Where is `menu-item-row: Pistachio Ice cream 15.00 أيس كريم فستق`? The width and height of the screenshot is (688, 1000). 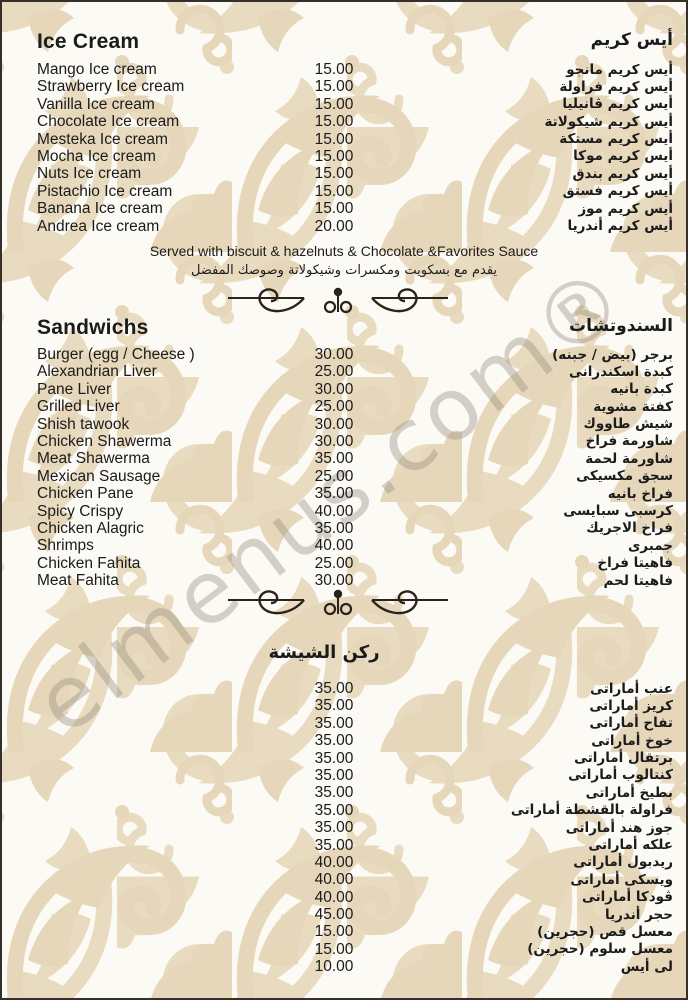 menu-item-row: Pistachio Ice cream 15.00 أيس كريم فستق is located at coordinates (344, 191).